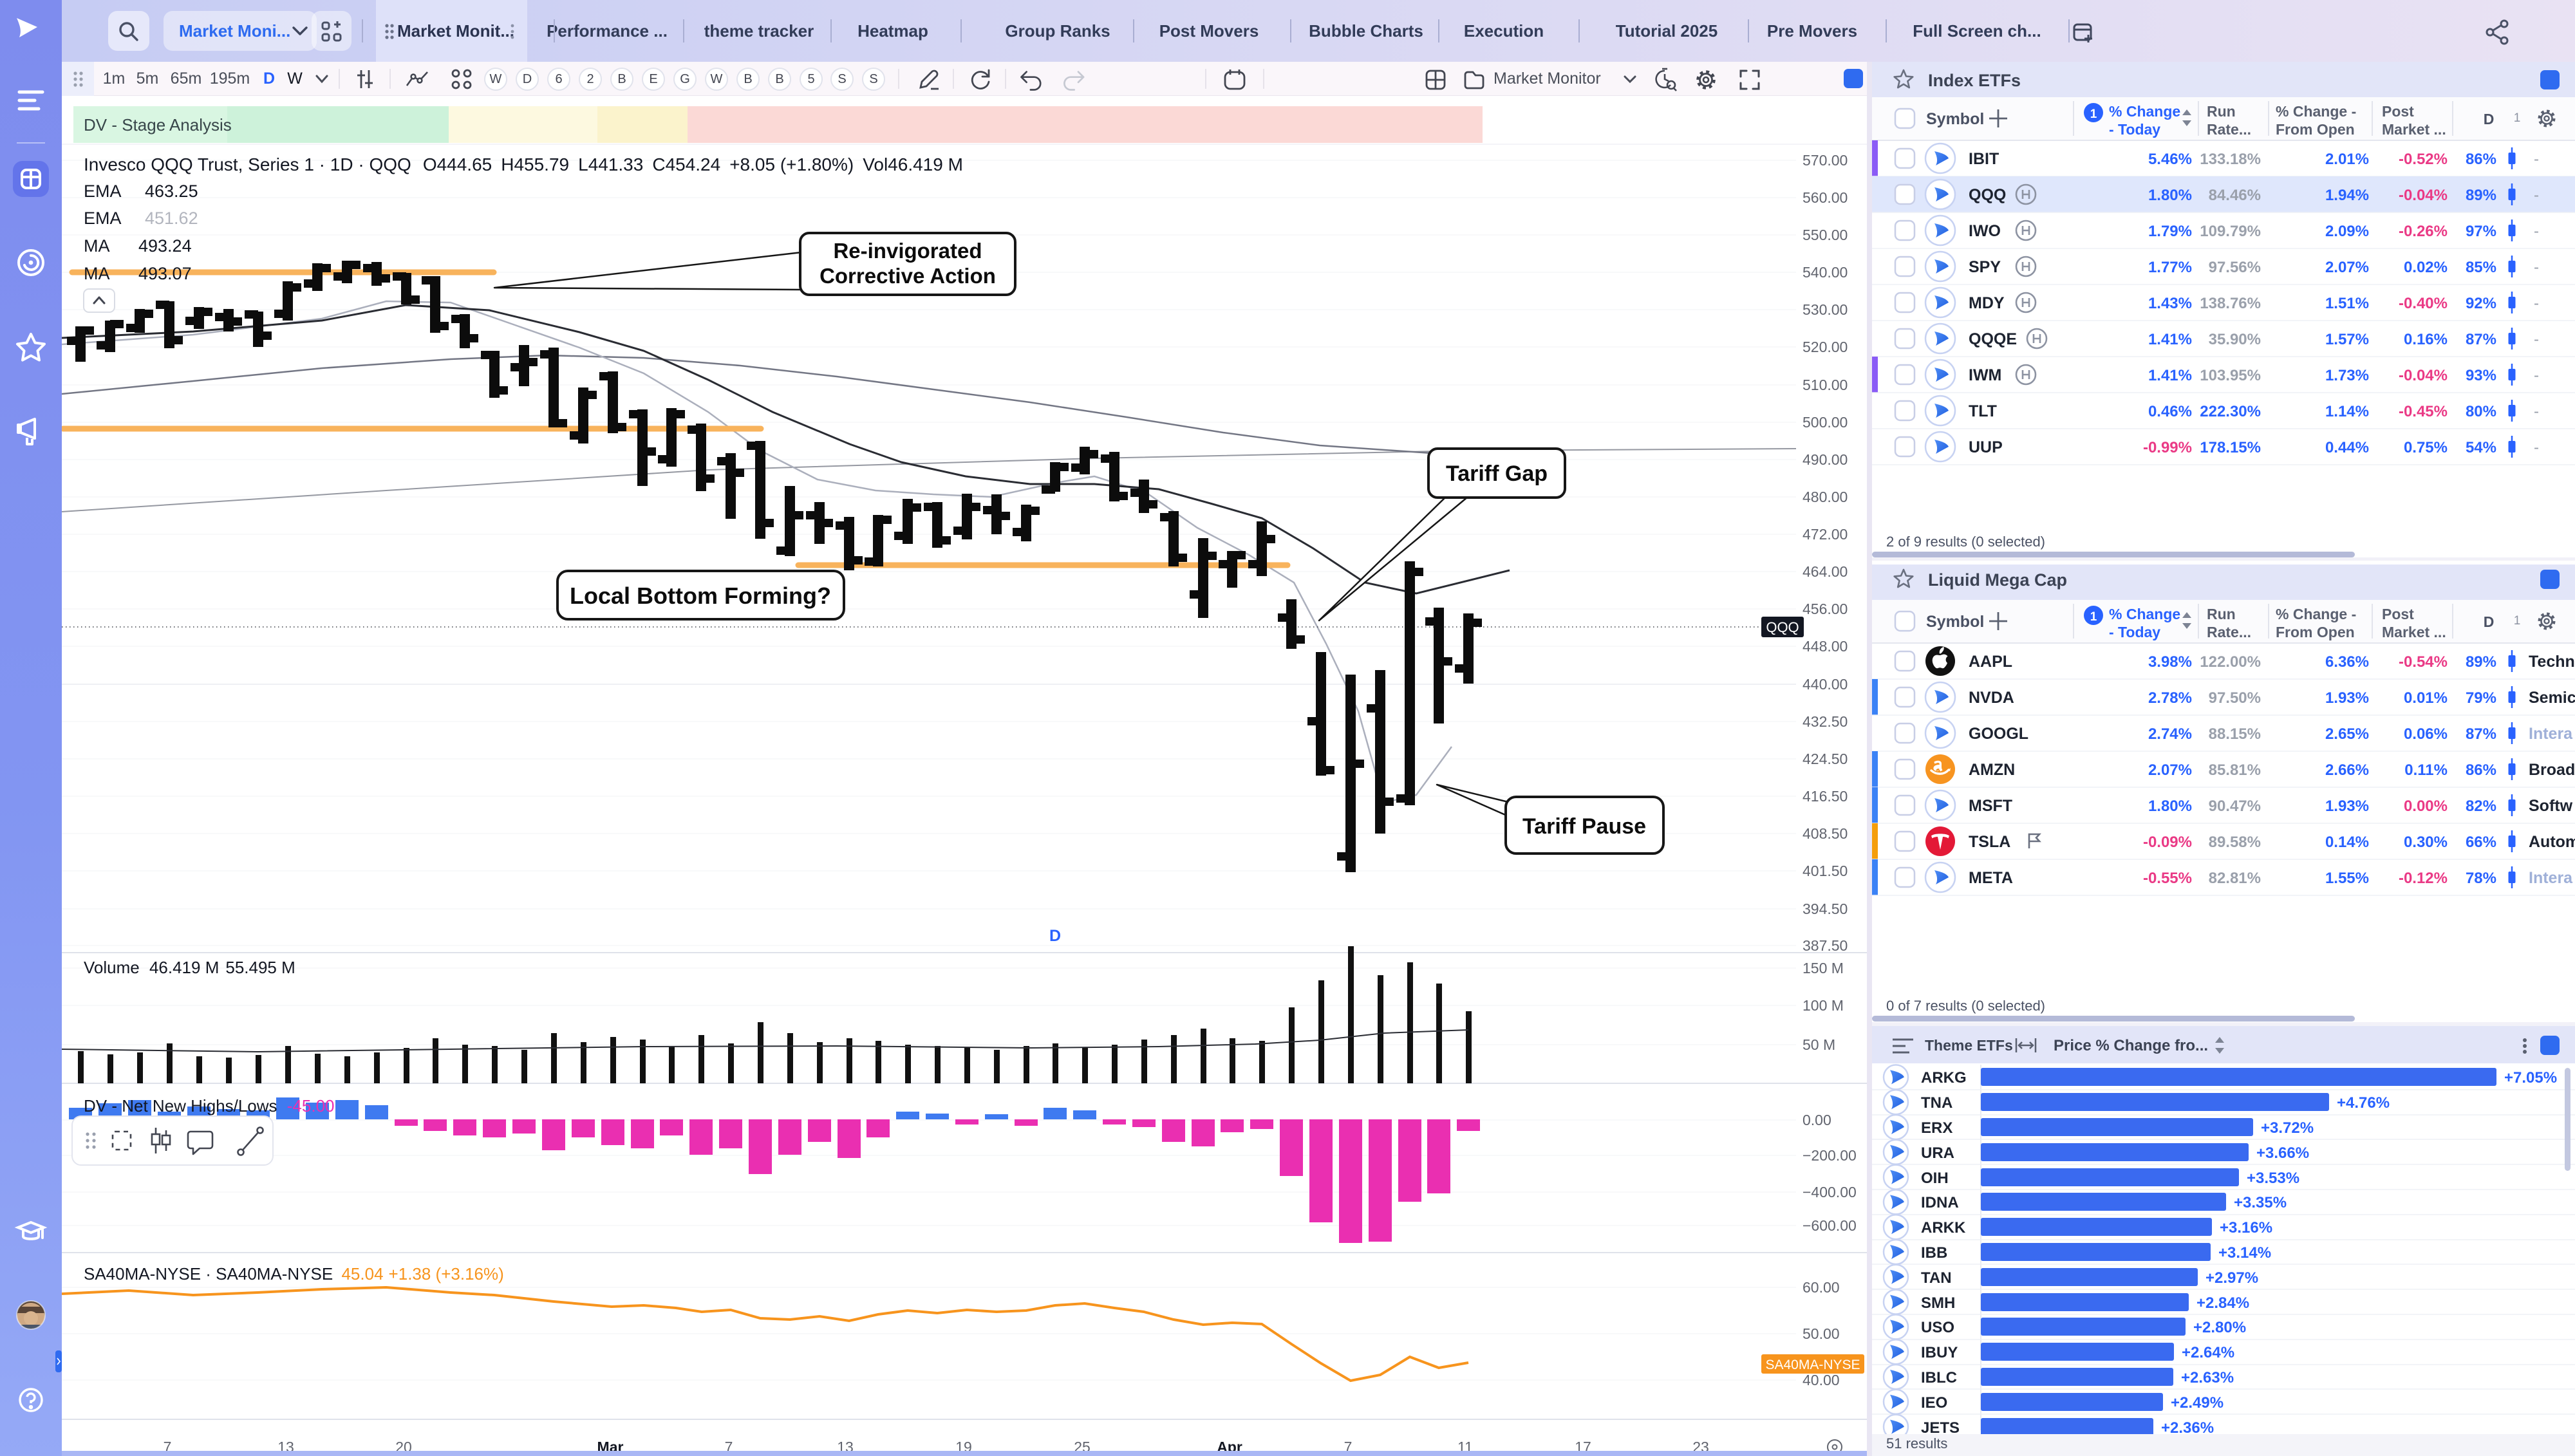  What do you see at coordinates (2316, 614) in the screenshot?
I see `svg-text: % Change -` at bounding box center [2316, 614].